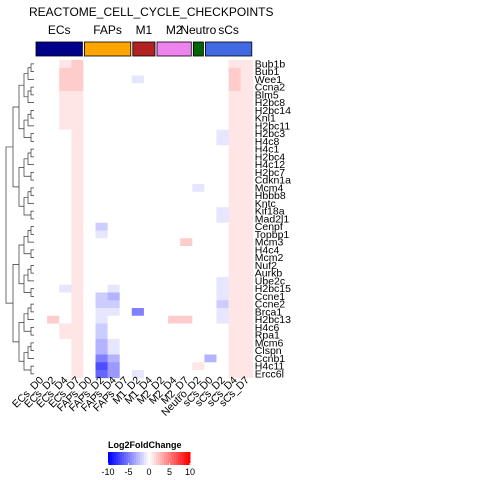  I want to click on row-label: Cdkn1a, so click(273, 181).